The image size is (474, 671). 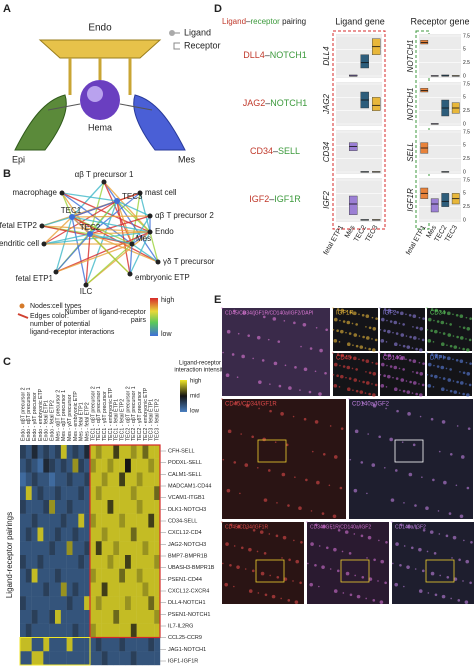 I want to click on label: Mes, so click(x=187, y=159).